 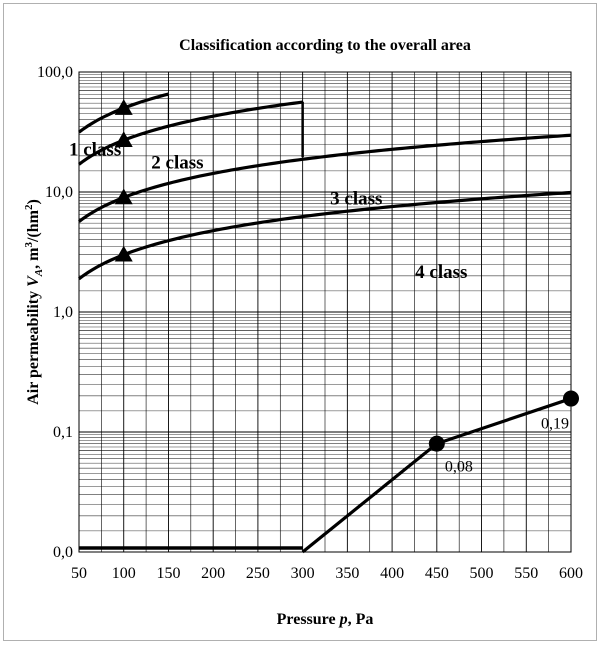 I want to click on y-tick-labels: 100,0 10,0 1,0 0,1 0,0, so click(x=55, y=312).